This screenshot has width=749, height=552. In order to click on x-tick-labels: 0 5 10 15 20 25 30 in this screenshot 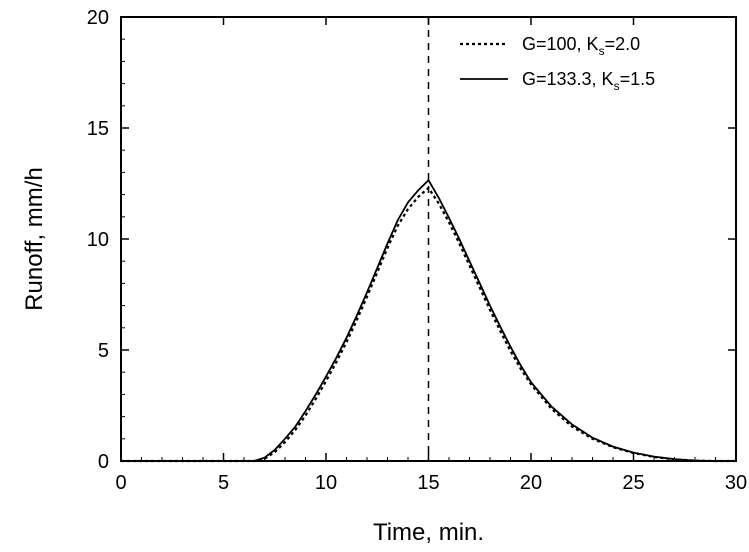, I will do `click(431, 483)`.